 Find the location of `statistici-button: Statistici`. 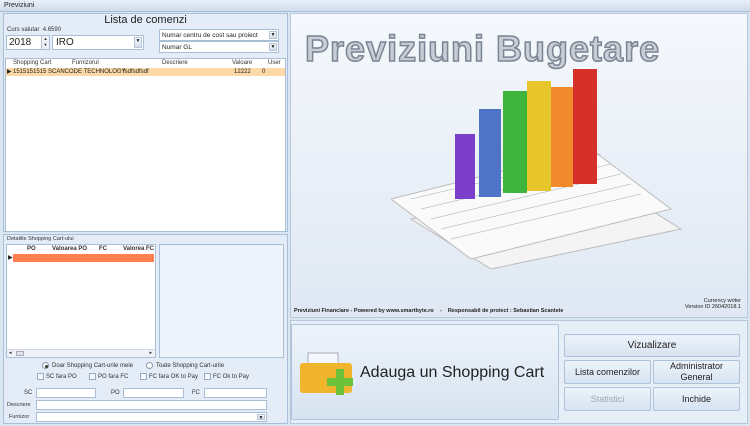

statistici-button: Statistici is located at coordinates (607, 399).